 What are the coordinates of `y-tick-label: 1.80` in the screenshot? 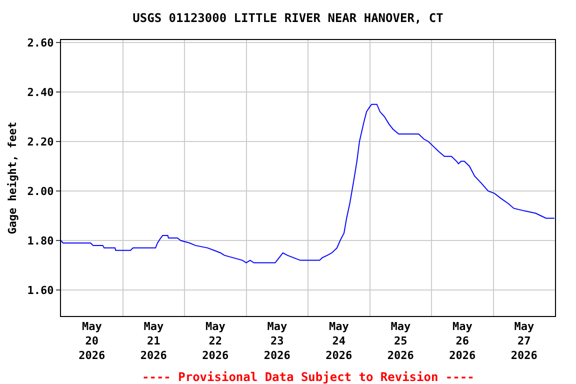 It's located at (40, 241).